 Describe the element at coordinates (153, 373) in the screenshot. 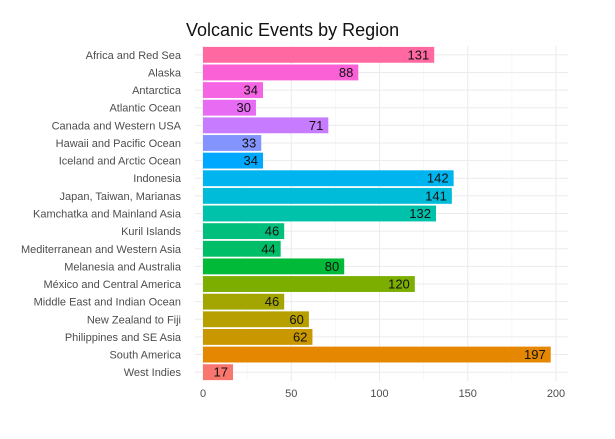

I see `category-label: West Indies` at that location.